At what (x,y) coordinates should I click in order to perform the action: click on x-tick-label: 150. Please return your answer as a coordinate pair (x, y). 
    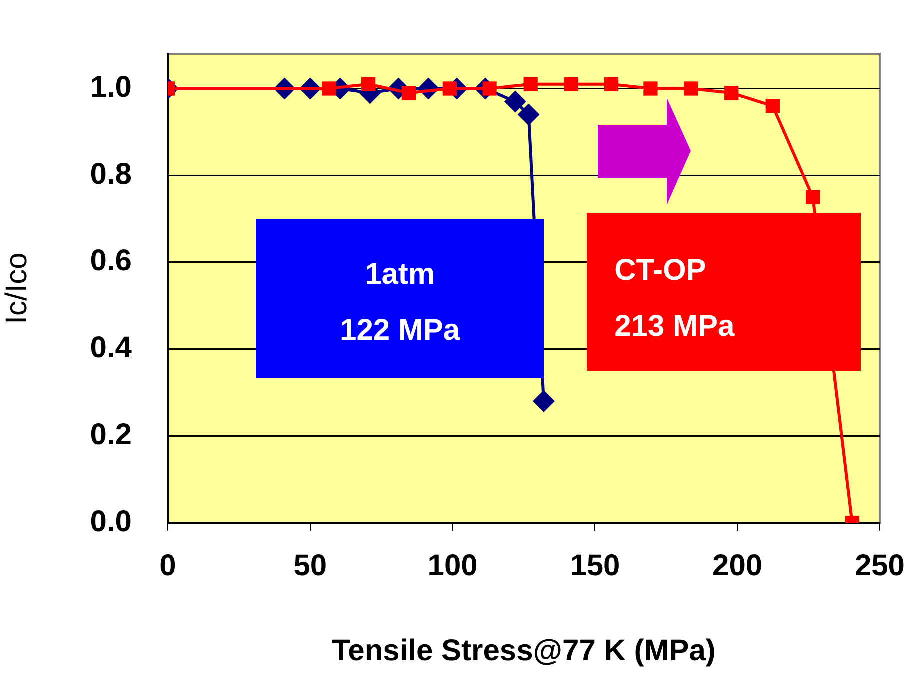
    Looking at the image, I should click on (595, 565).